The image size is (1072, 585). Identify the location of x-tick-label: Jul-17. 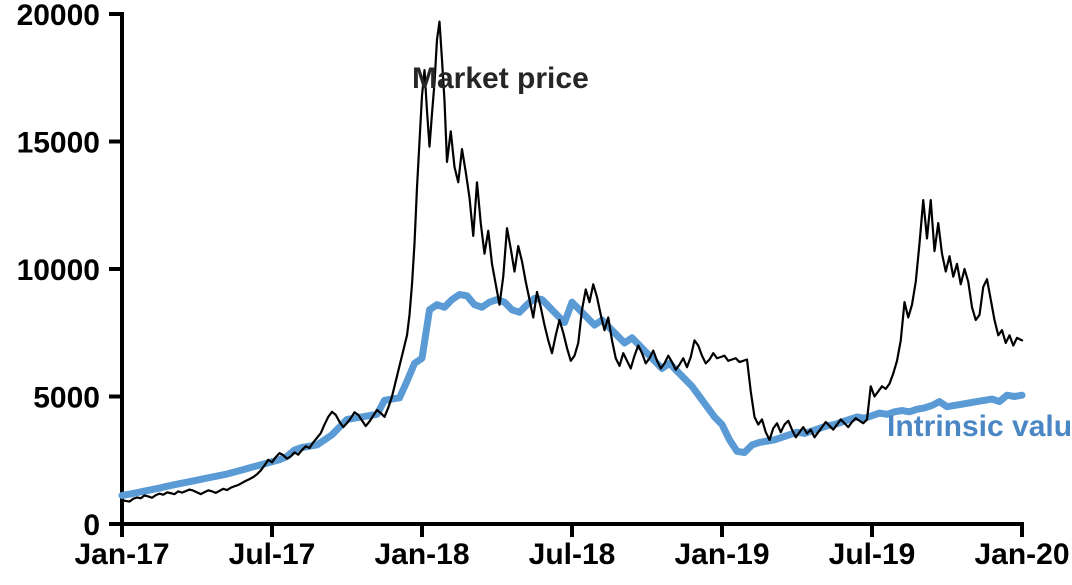
(272, 554).